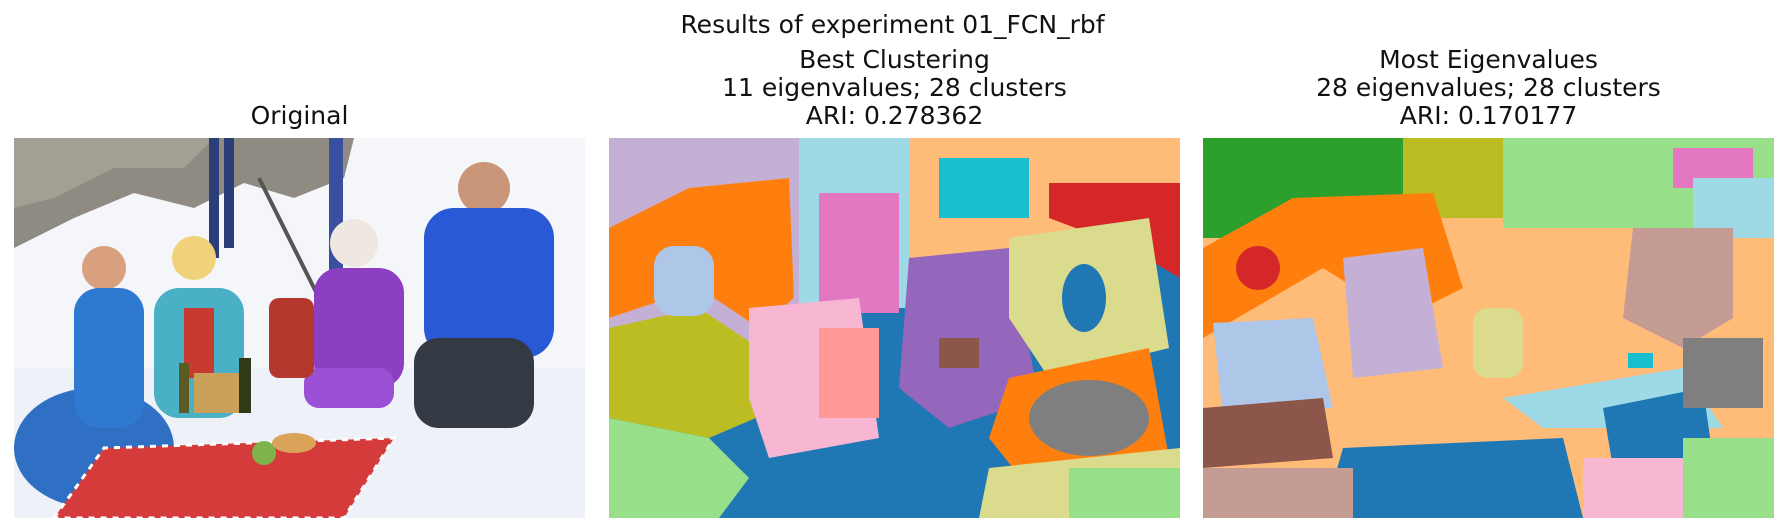  I want to click on panel-title-original: Original, so click(299, 116).